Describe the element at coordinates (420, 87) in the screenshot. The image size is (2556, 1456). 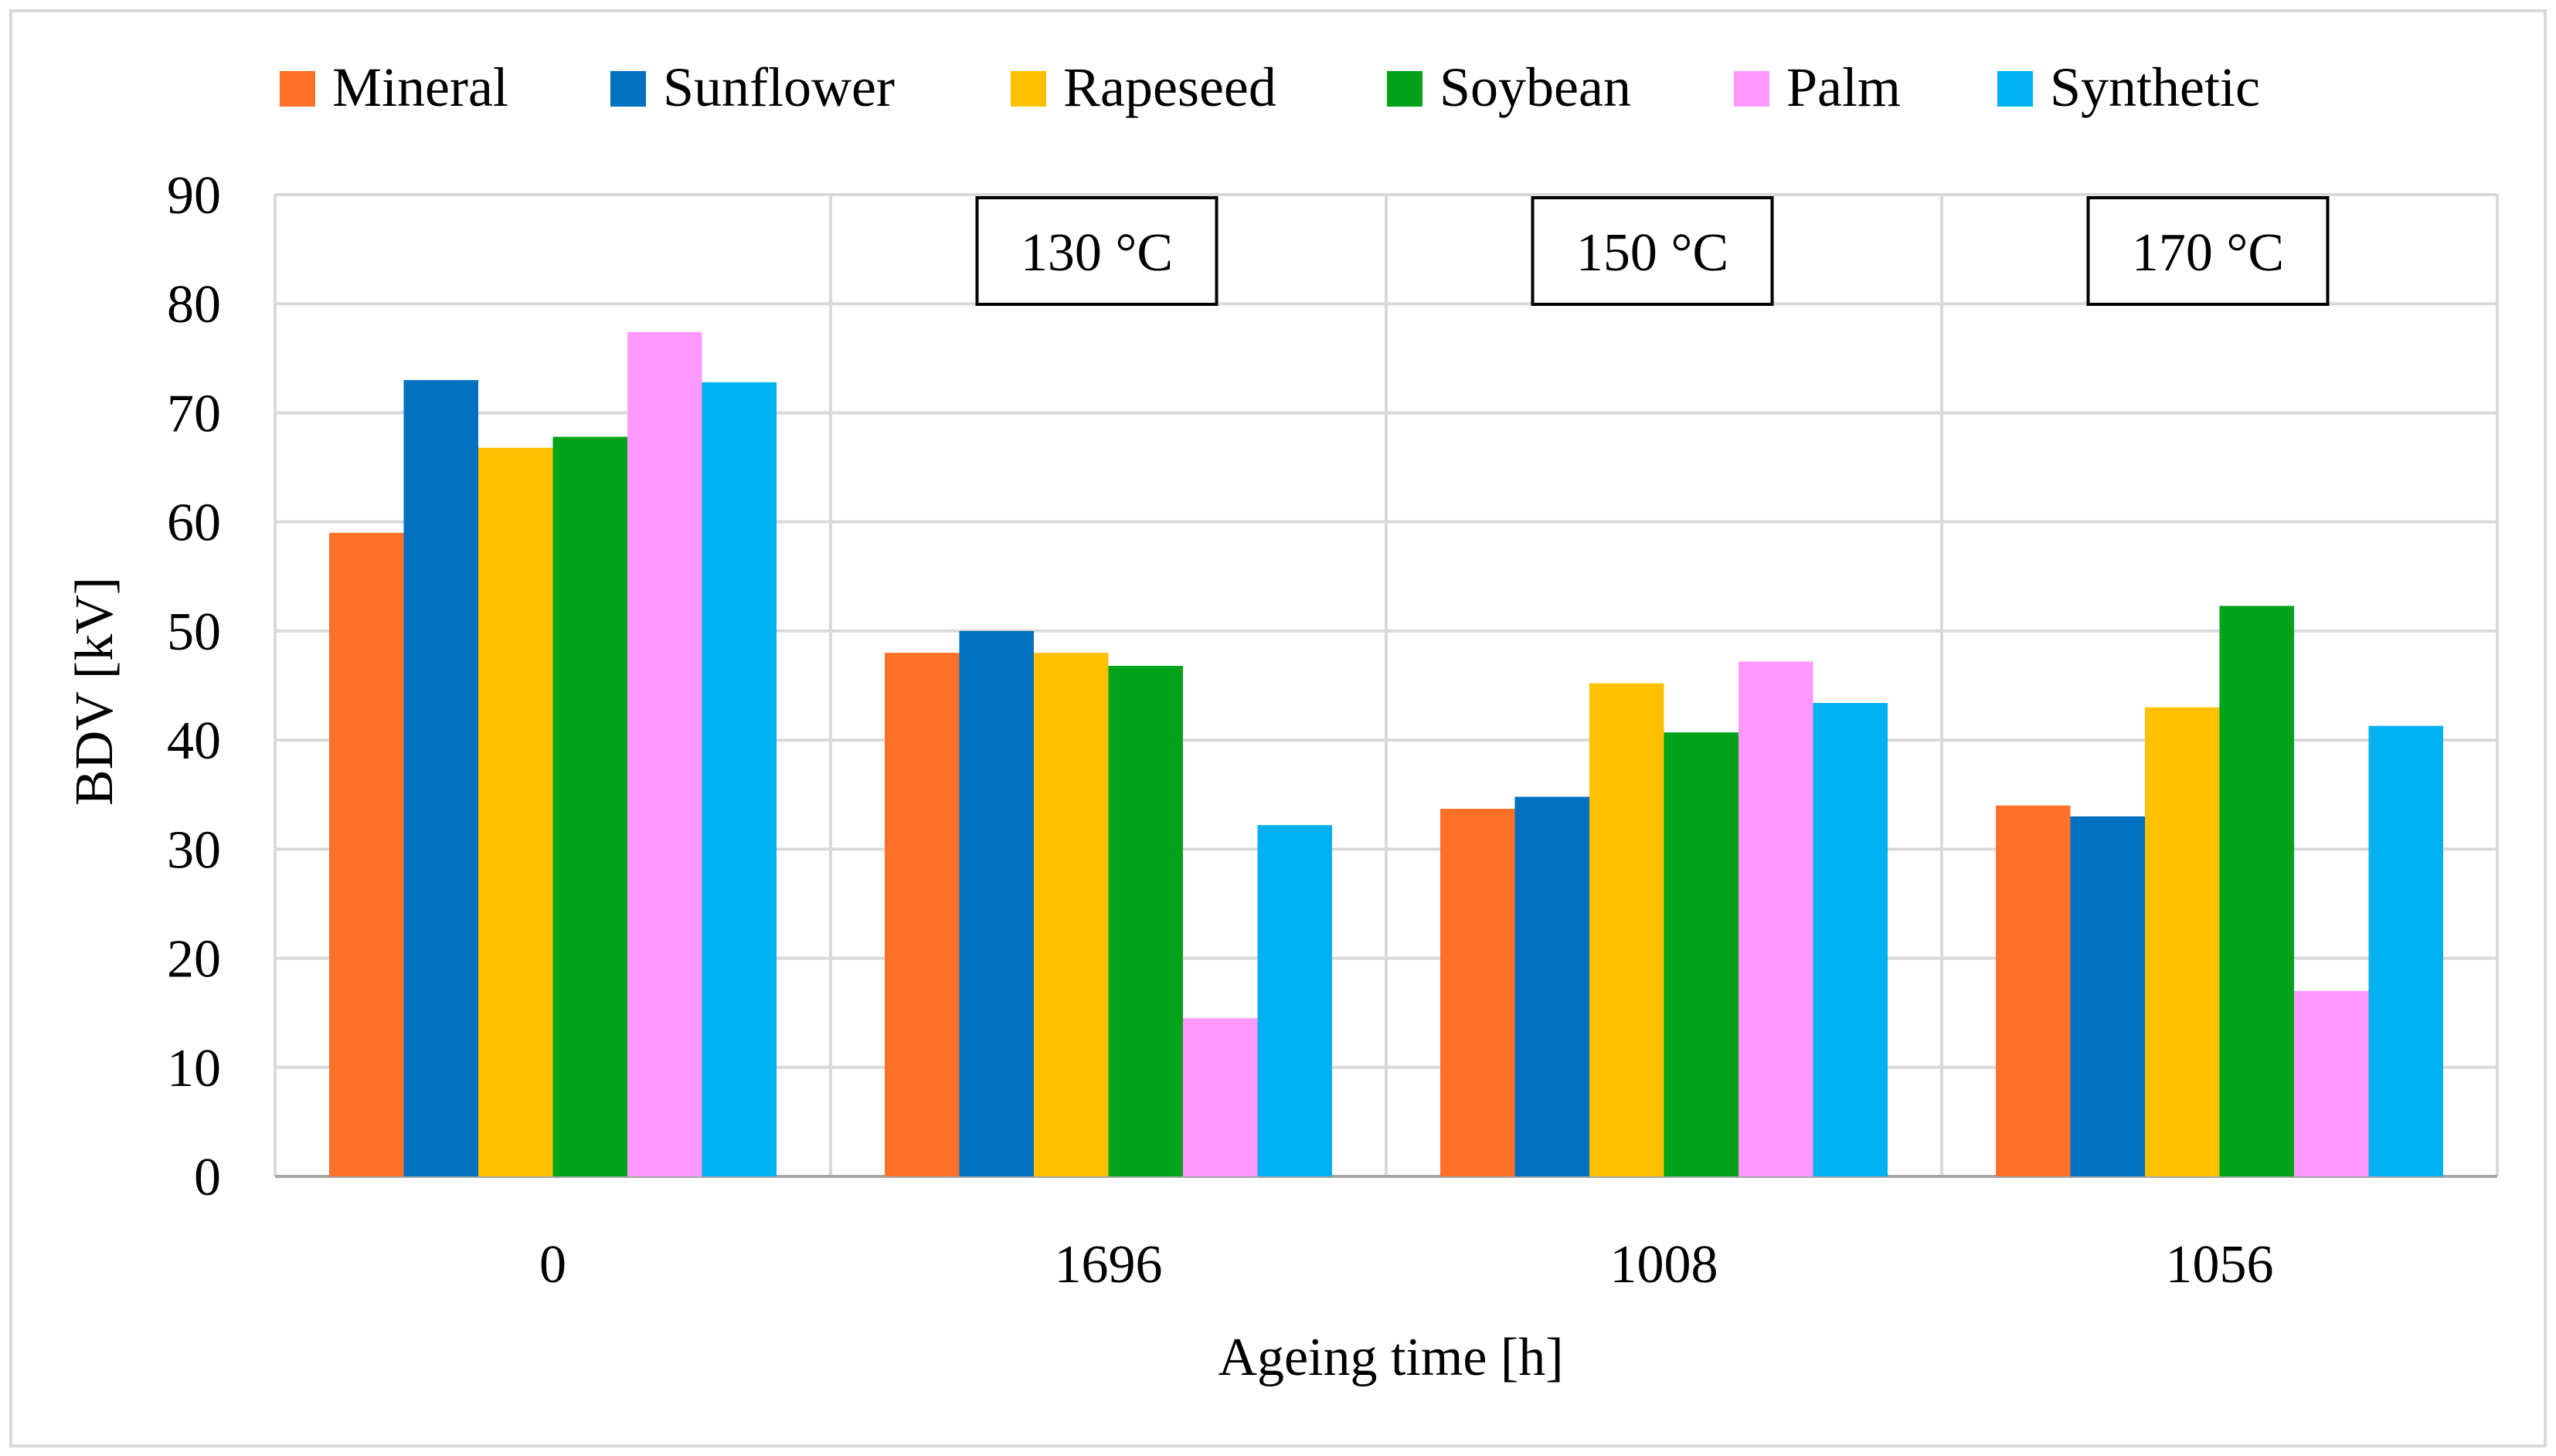
I see `legend-label-mineral: Mineral` at that location.